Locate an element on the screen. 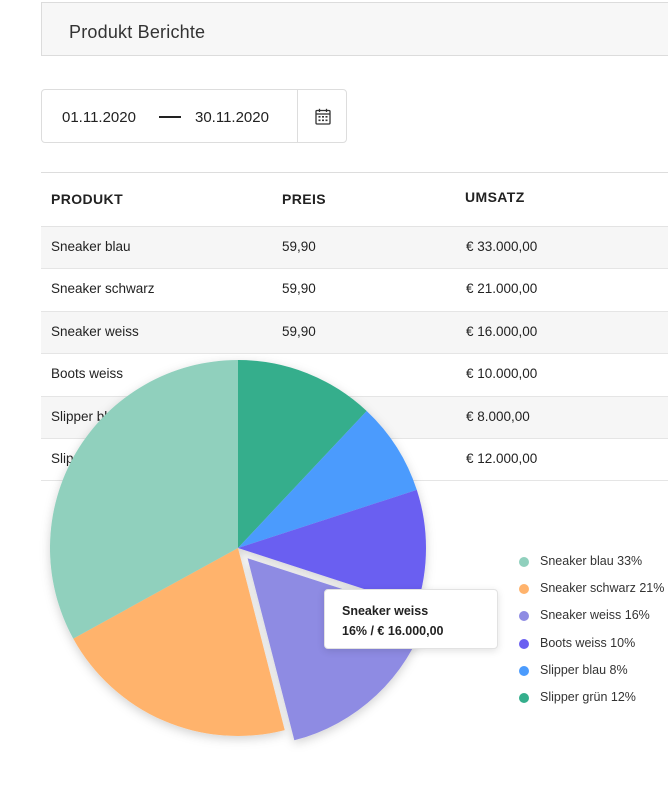 This screenshot has height=786, width=668. legend-label: Sneaker weiss 16% is located at coordinates (595, 615).